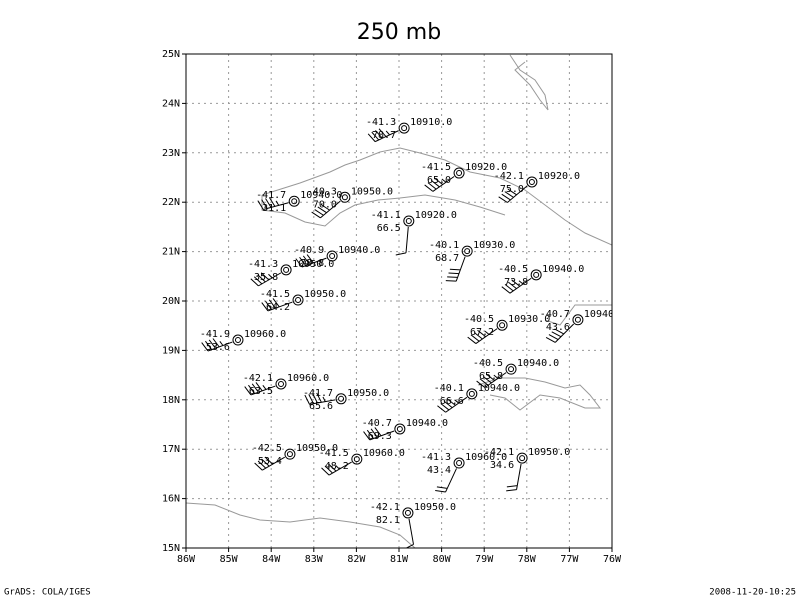  Describe the element at coordinates (171, 54) in the screenshot. I see `y-tick-label: 25N` at that location.